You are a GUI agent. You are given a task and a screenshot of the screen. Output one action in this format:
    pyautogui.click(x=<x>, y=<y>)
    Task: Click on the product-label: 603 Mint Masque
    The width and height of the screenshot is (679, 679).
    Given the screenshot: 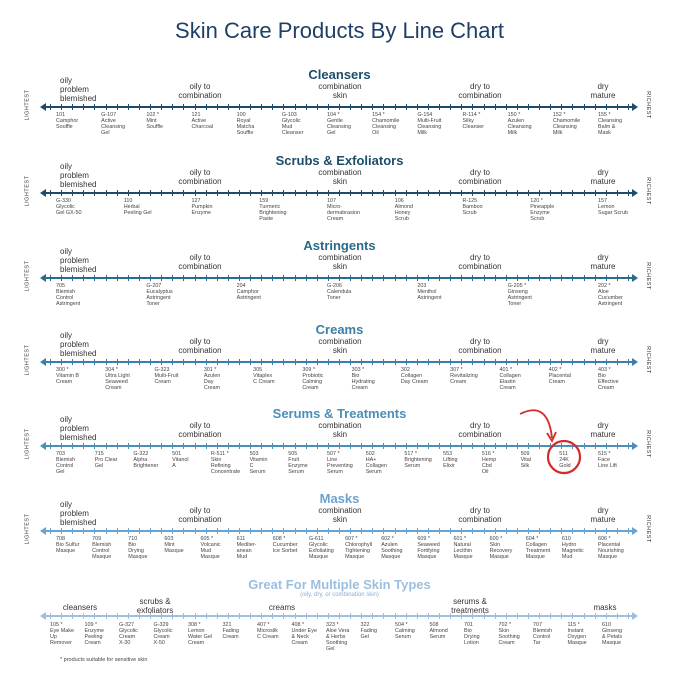 What is the action you would take?
    pyautogui.click(x=174, y=545)
    